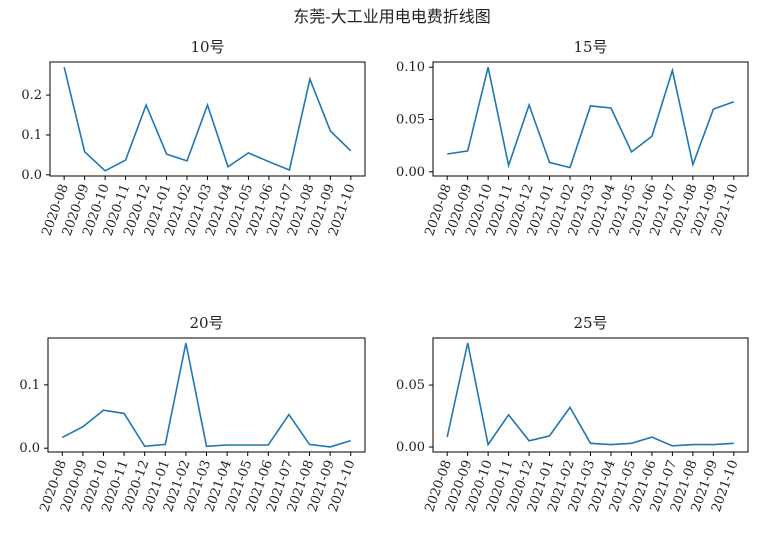  I want to click on chart-title: 东莞-大工业用电电费折线图, so click(391, 16).